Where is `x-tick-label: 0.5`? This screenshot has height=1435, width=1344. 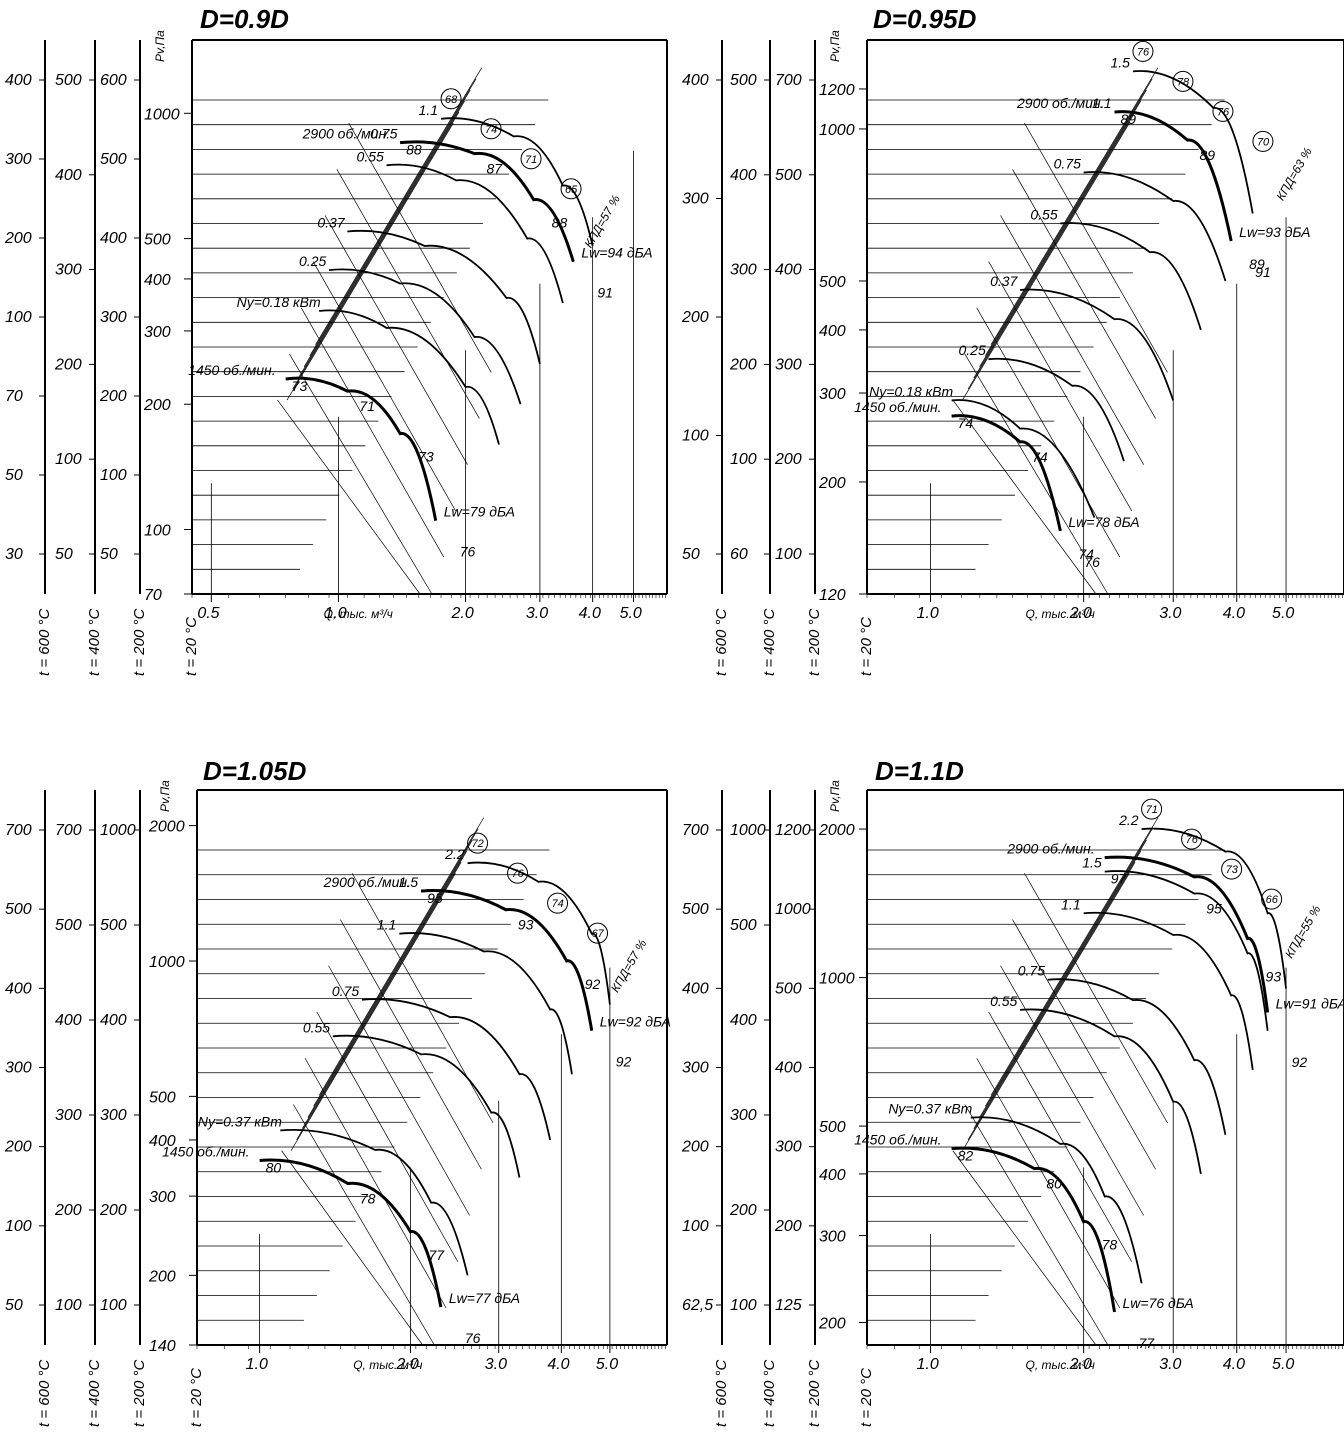
x-tick-label: 0.5 is located at coordinates (208, 613).